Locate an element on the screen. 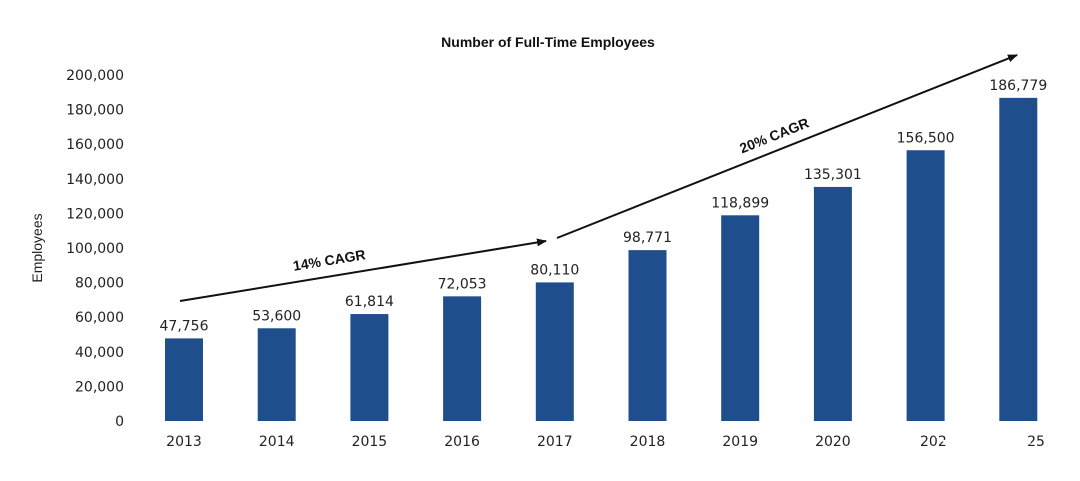 This screenshot has width=1080, height=481. y-tick-label: 200,000 is located at coordinates (95, 76).